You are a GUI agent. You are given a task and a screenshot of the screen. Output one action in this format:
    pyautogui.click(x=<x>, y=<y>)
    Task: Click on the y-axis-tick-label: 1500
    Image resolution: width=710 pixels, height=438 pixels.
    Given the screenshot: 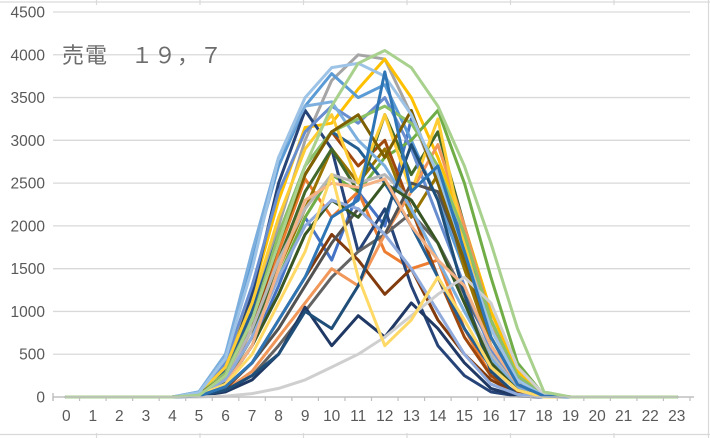 What is the action you would take?
    pyautogui.click(x=28, y=269)
    